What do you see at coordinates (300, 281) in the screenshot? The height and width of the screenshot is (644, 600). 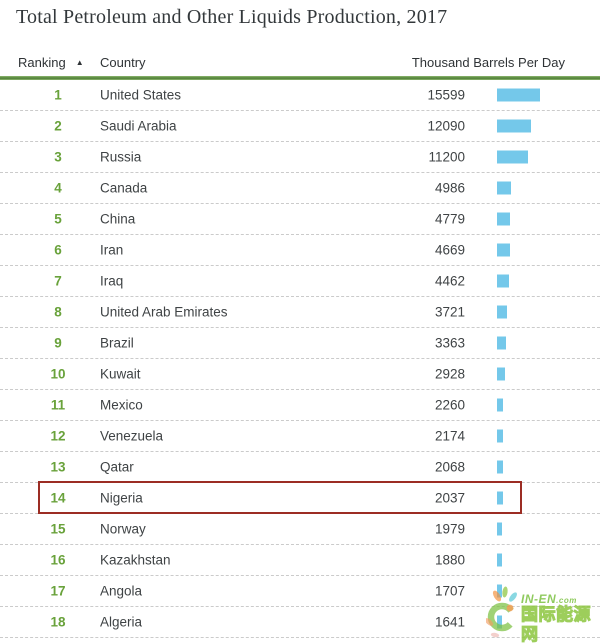 I see `table-row: 7 Iraq 4462` at bounding box center [300, 281].